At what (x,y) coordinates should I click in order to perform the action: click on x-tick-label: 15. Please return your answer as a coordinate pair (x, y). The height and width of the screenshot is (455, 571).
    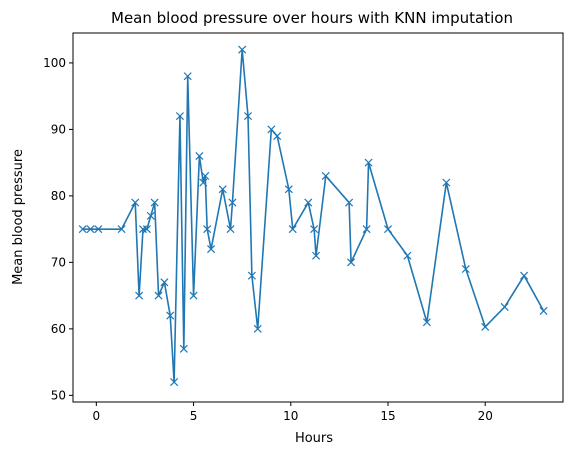
    Looking at the image, I should click on (387, 416).